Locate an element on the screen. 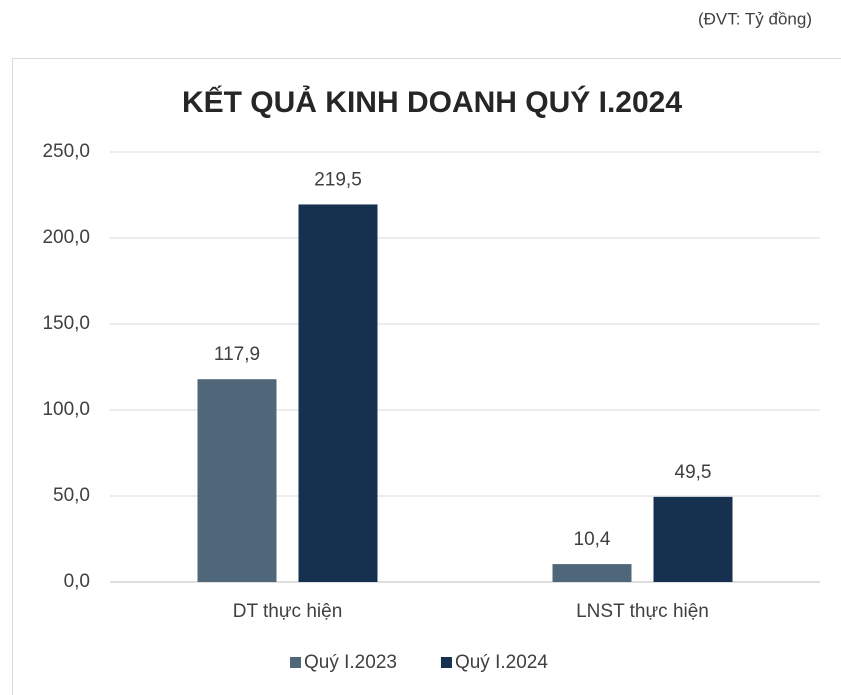 This screenshot has height=695, width=841. y-tick-label: 0,0 is located at coordinates (77, 581).